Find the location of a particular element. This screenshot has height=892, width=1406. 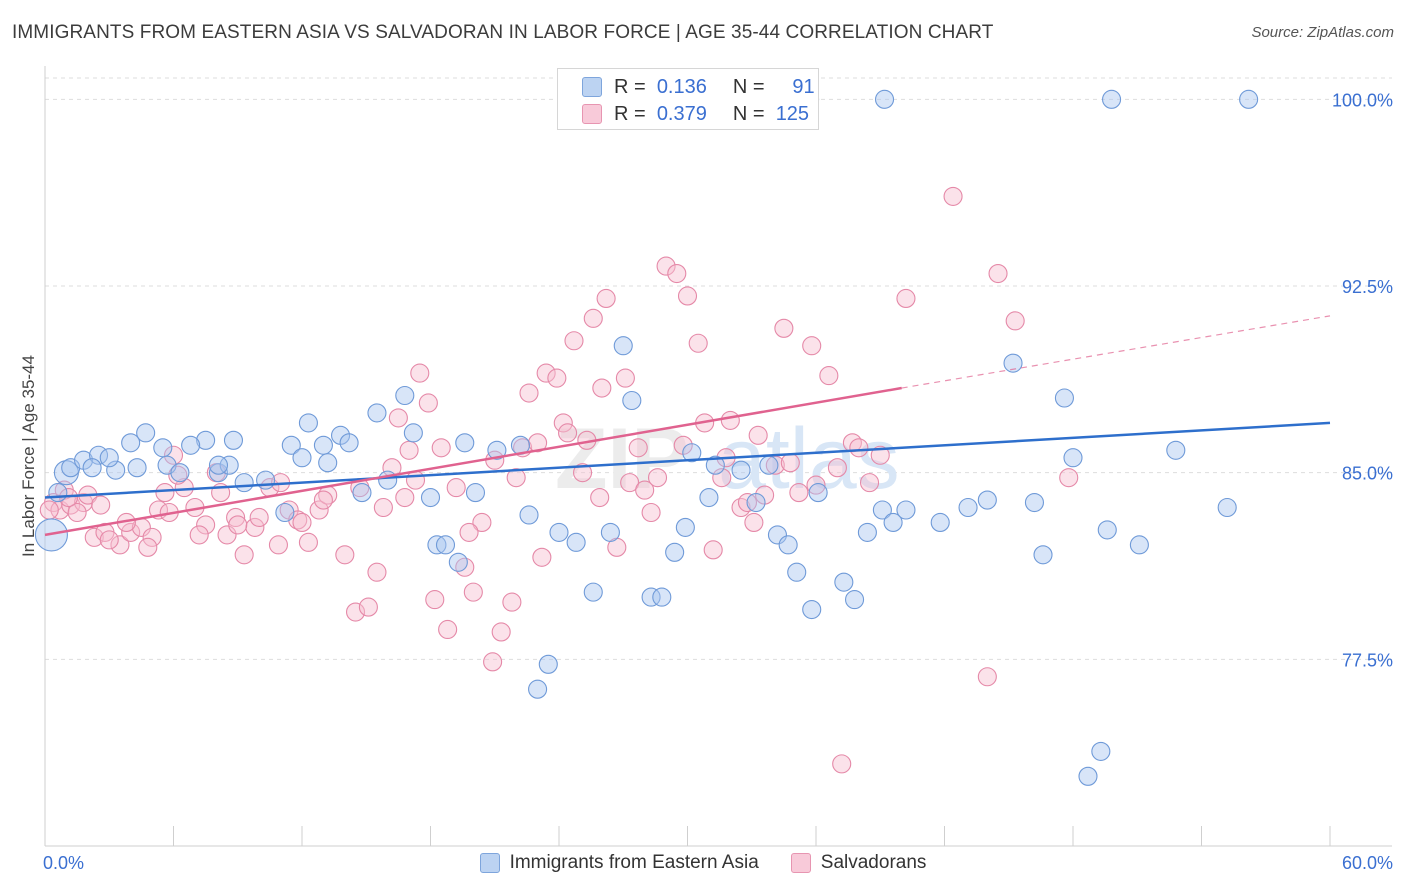

legend-label: Immigrants from Eastern Asia is located at coordinates (634, 862).